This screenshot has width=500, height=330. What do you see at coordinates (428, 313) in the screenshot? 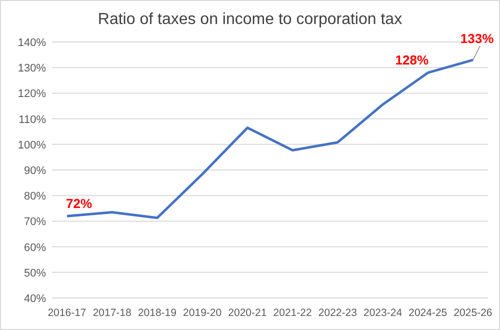
I see `x-tick-label: 2024-25` at bounding box center [428, 313].